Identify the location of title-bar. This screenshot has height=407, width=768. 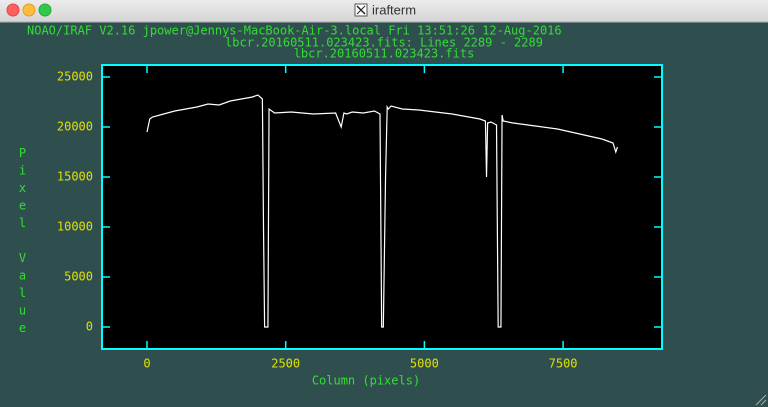
(384, 11).